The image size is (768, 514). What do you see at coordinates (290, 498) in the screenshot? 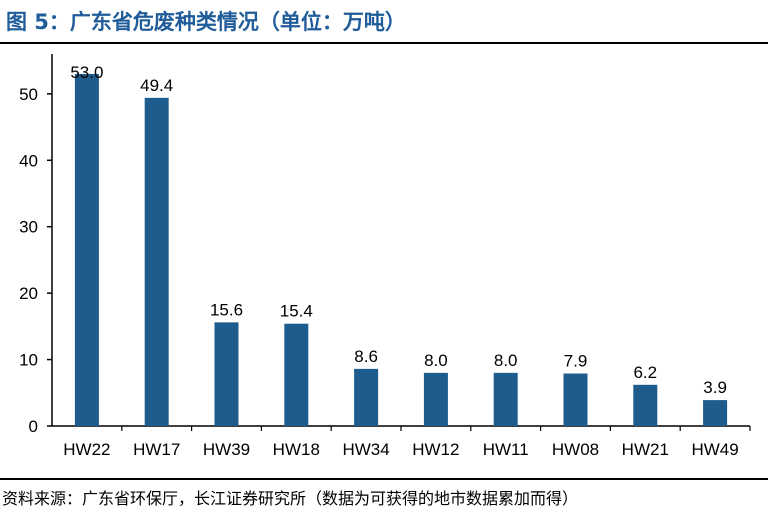
I see `source-note: 资料来源：广东省环保厅，长江证券研究所（数据为可获得的地市数据累加而得）` at bounding box center [290, 498].